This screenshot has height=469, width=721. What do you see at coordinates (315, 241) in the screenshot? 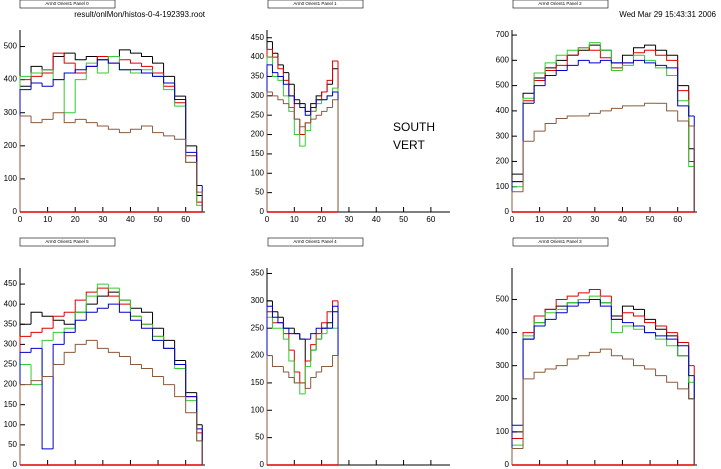
I see `panel-title: Arm0 Orient1 Panel 4` at bounding box center [315, 241].